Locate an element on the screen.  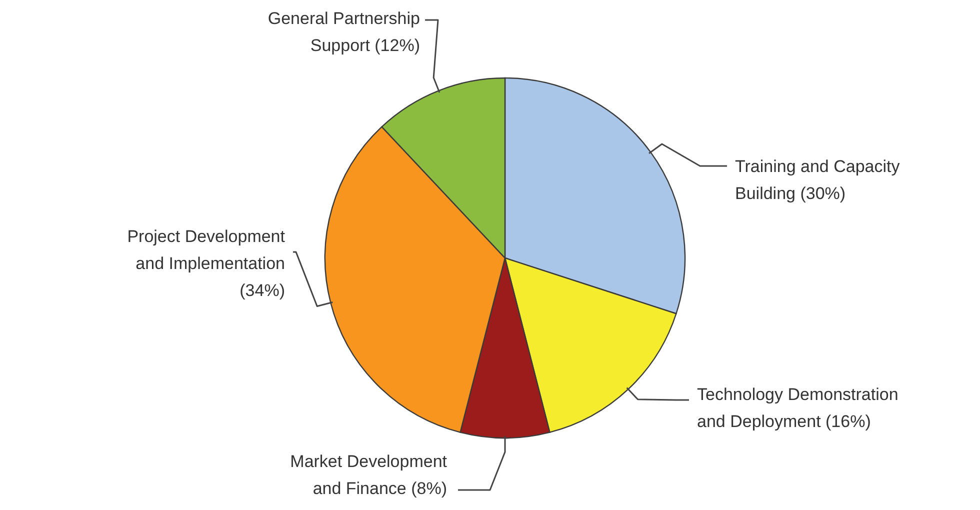
slice-label: Technology Demonstration and Deployment (16%) is located at coordinates (797, 408).